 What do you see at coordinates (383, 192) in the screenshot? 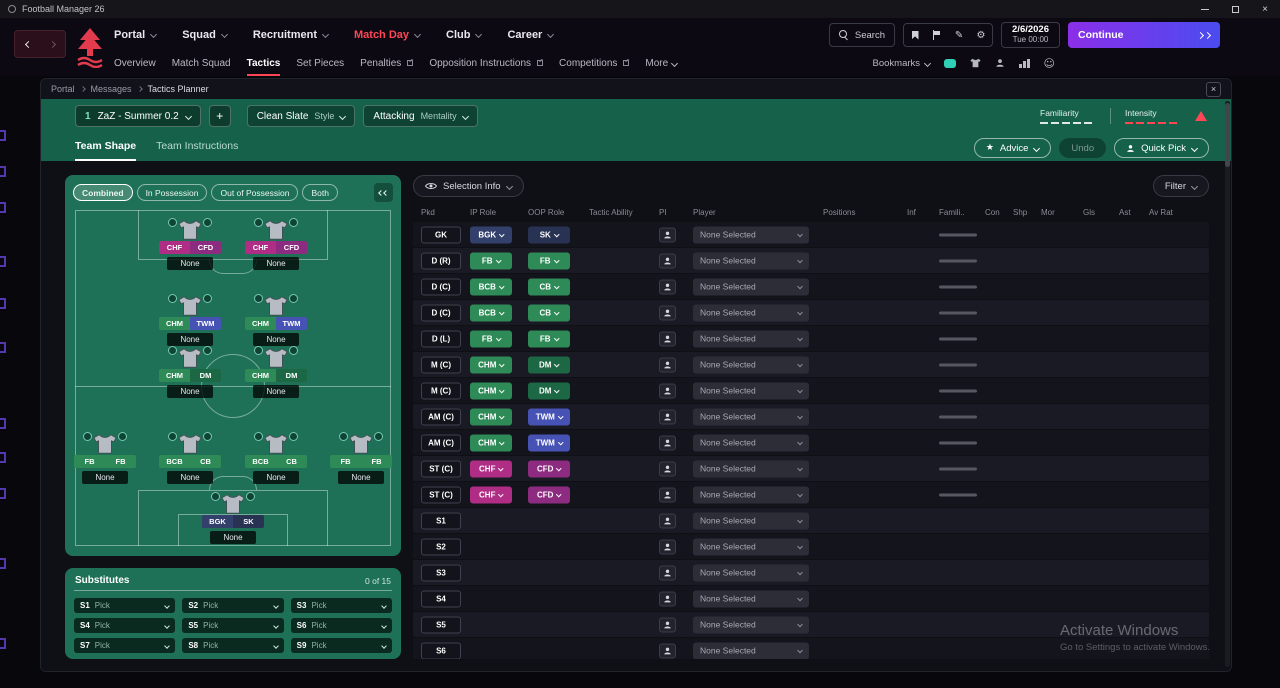
I see `collapse-panel-button` at bounding box center [383, 192].